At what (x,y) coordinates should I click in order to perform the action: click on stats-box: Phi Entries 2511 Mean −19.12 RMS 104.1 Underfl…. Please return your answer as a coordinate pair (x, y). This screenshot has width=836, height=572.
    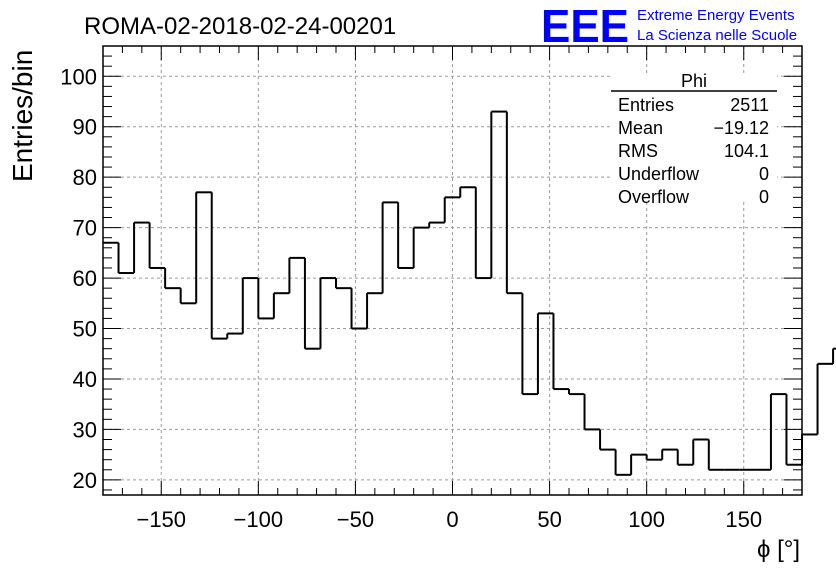
    Looking at the image, I should click on (694, 139).